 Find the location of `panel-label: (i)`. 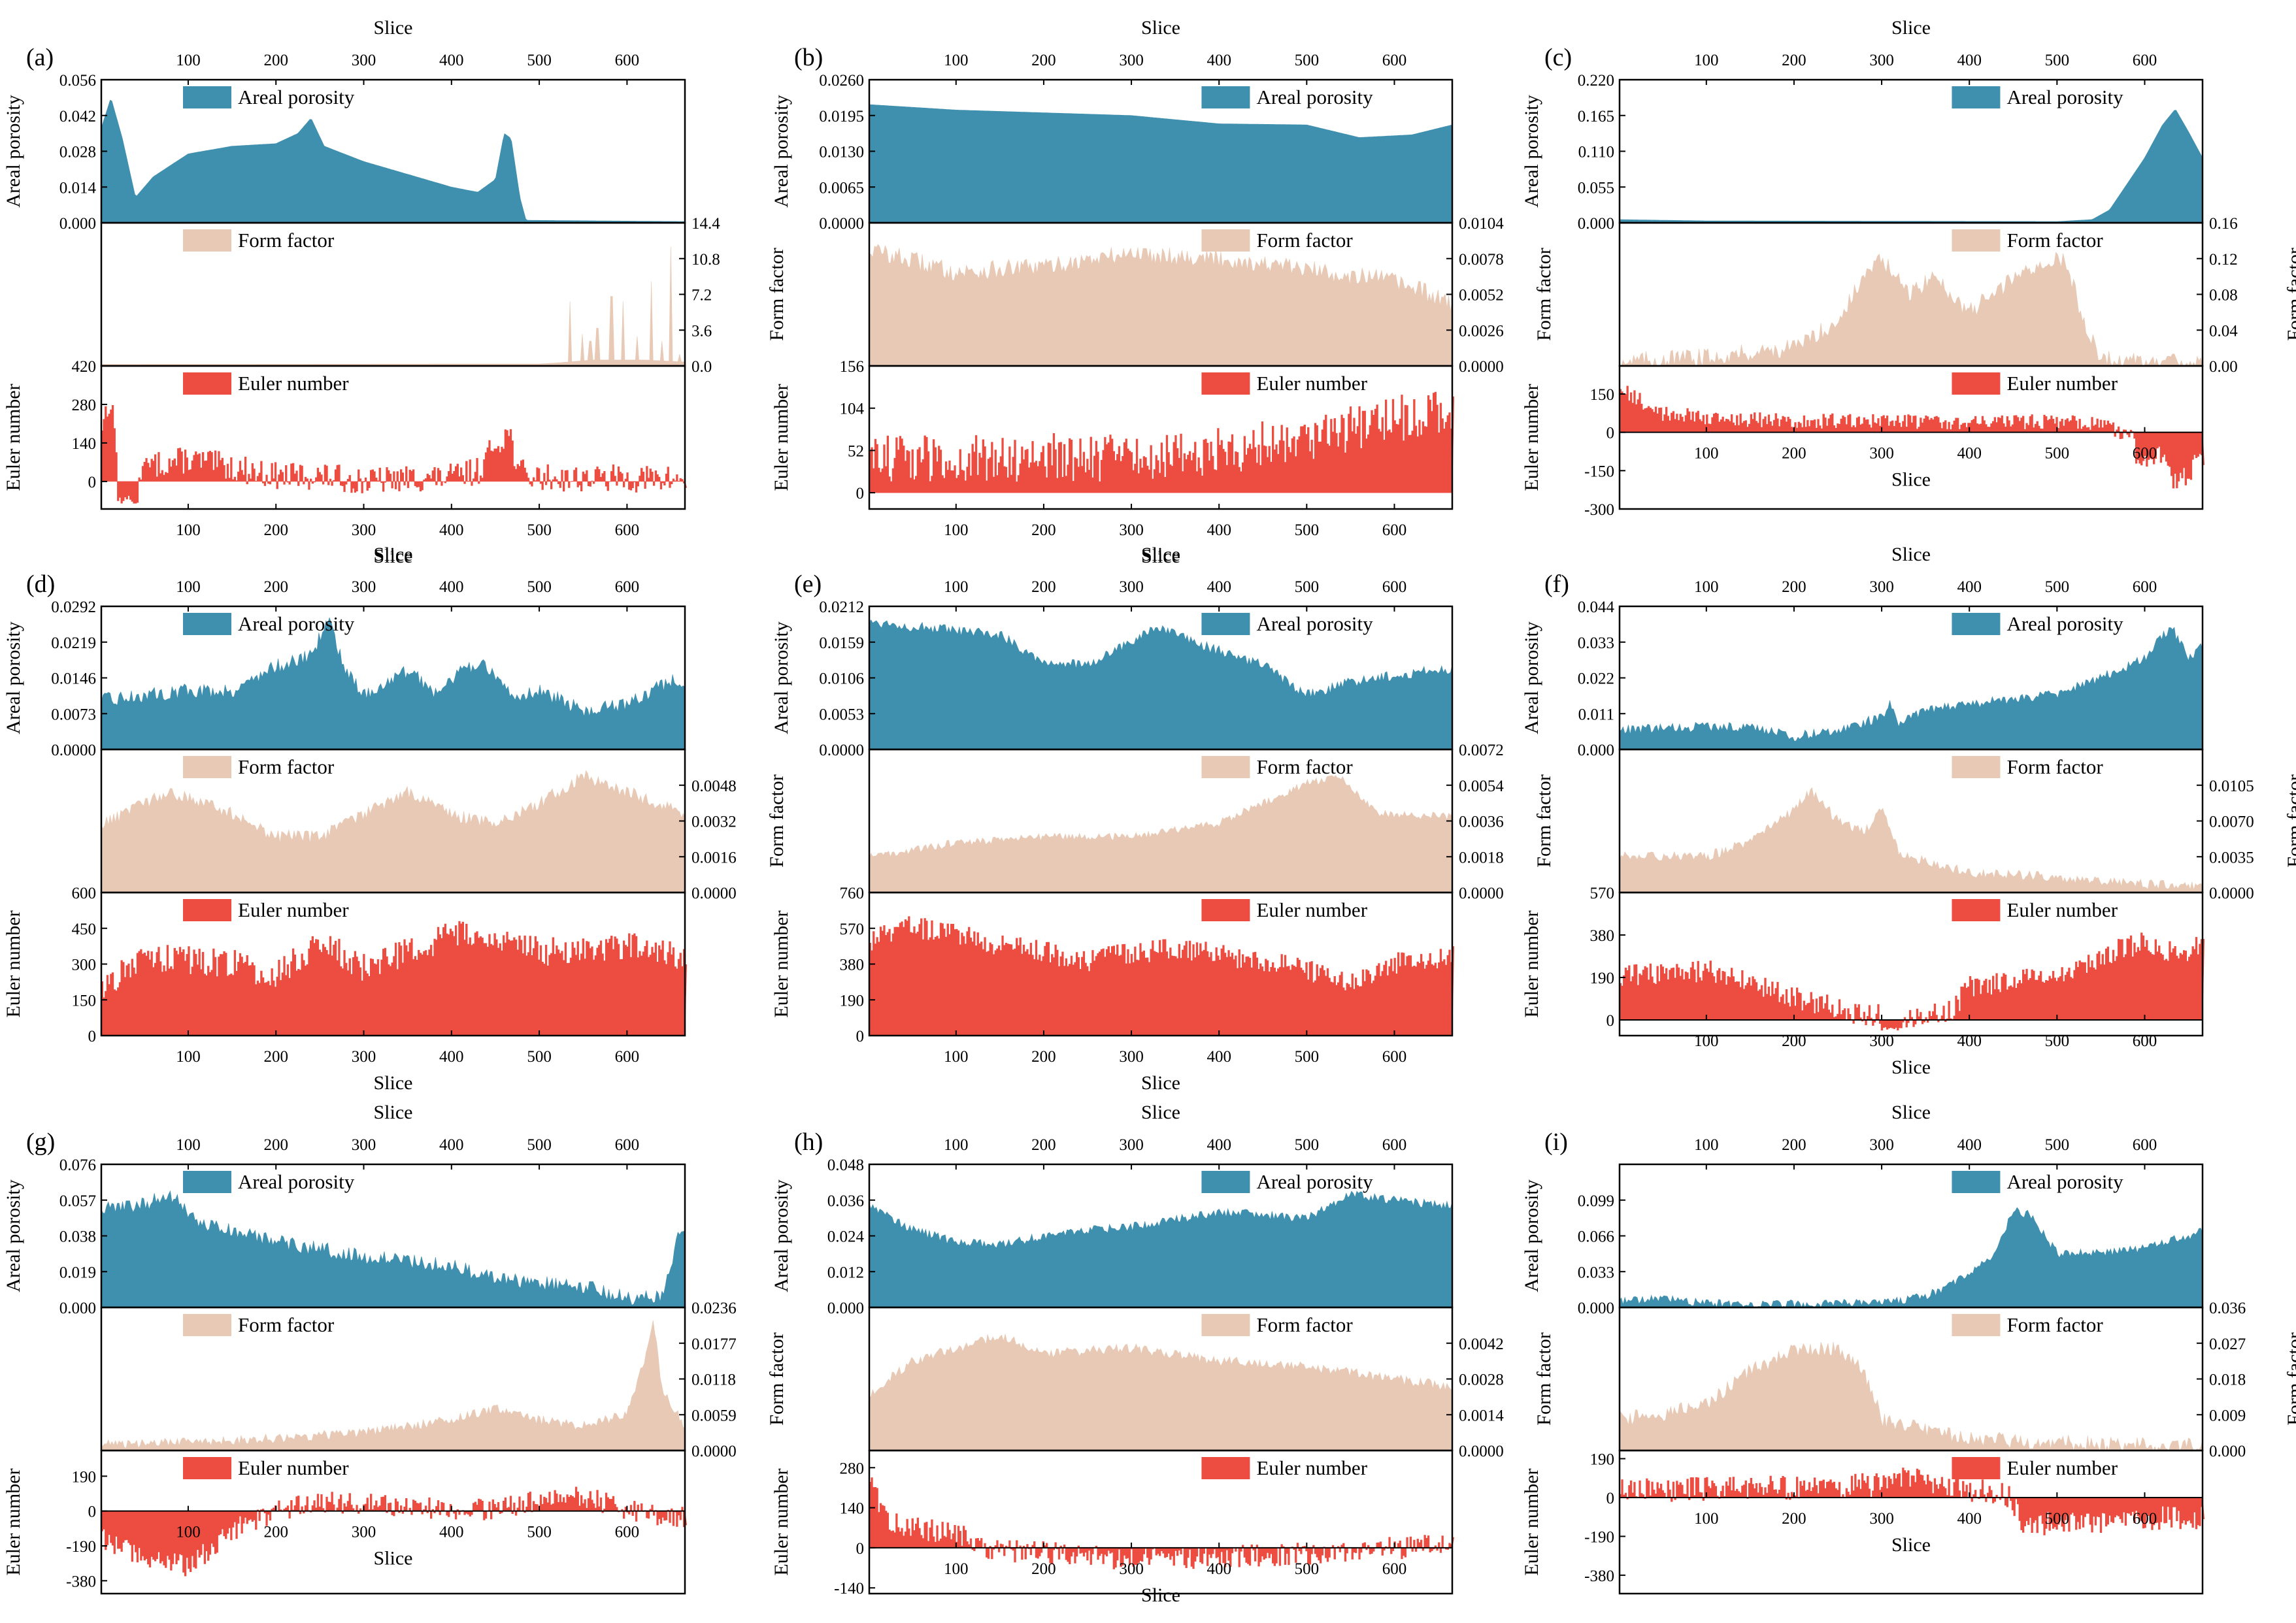

panel-label: (i) is located at coordinates (1556, 1142).